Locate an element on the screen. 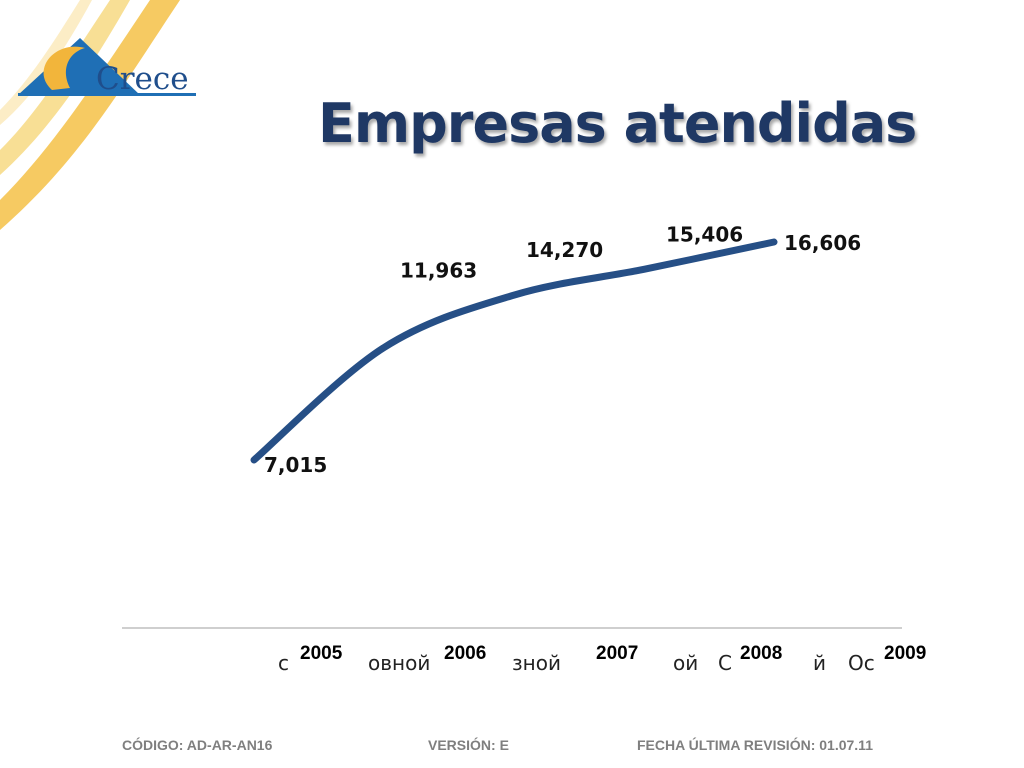 The width and height of the screenshot is (1024, 768). data-label: 7,015 is located at coordinates (295, 465).